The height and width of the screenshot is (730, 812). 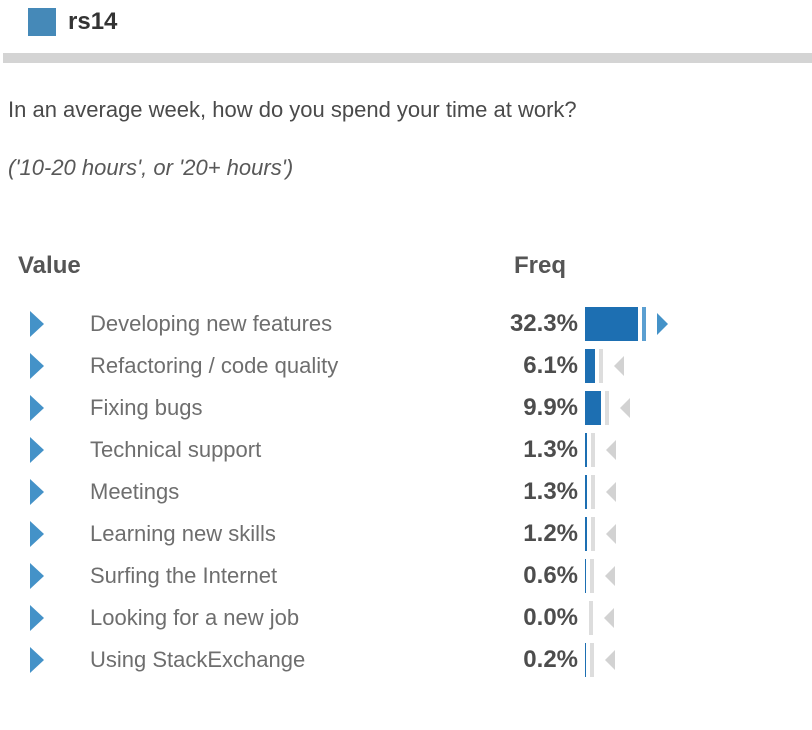 What do you see at coordinates (540, 265) in the screenshot?
I see `column-header-freq: Freq` at bounding box center [540, 265].